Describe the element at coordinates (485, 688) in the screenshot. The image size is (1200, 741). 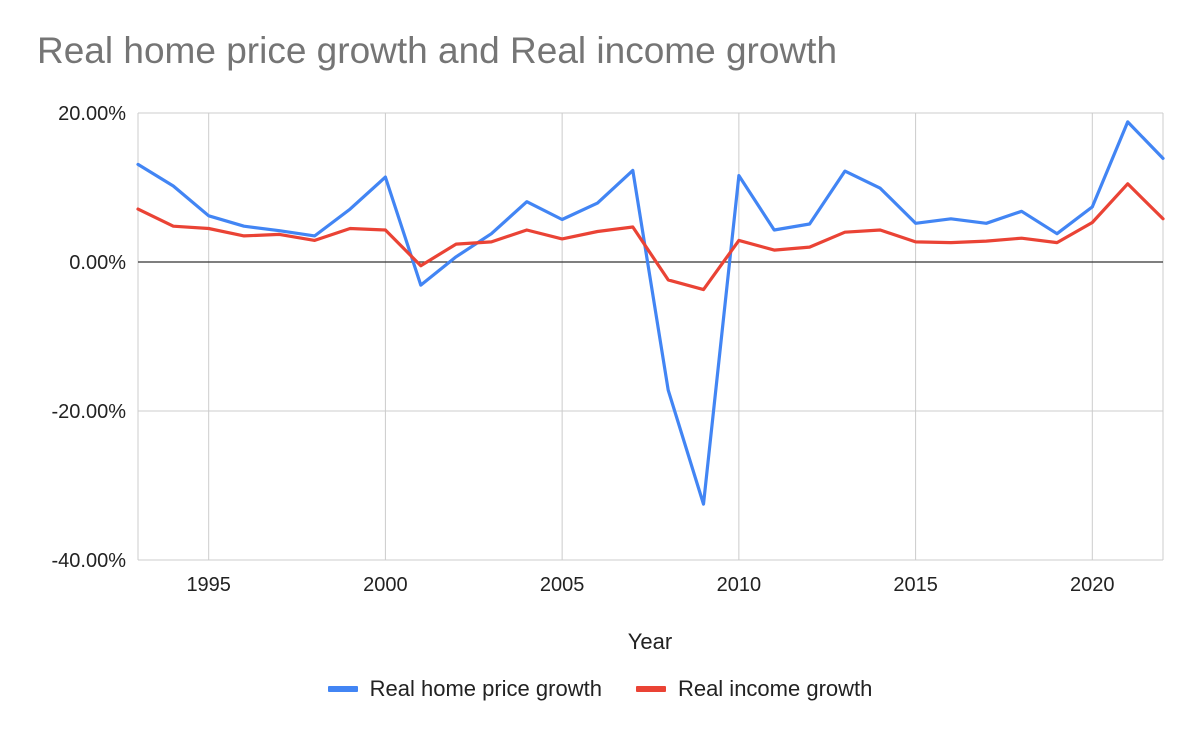
I see `legend-label-home-price: Real home price growth` at that location.